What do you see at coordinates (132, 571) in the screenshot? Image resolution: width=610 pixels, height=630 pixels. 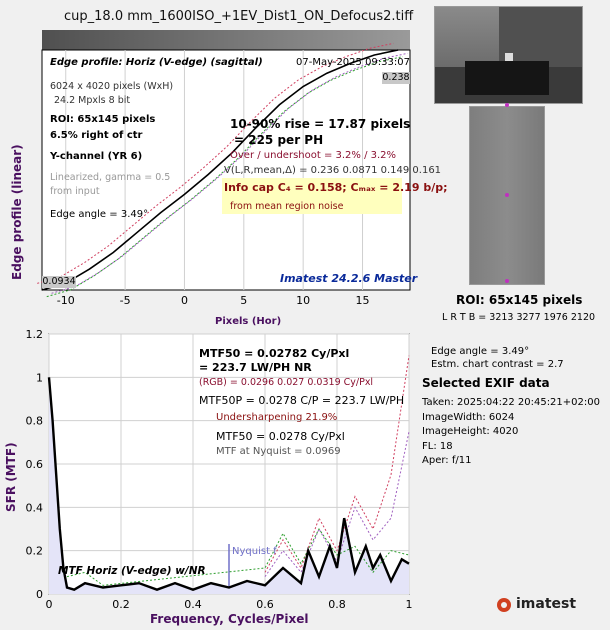 I see `mtf-curve-label: MTF Horiz (V-edge) w/NR` at bounding box center [132, 571].